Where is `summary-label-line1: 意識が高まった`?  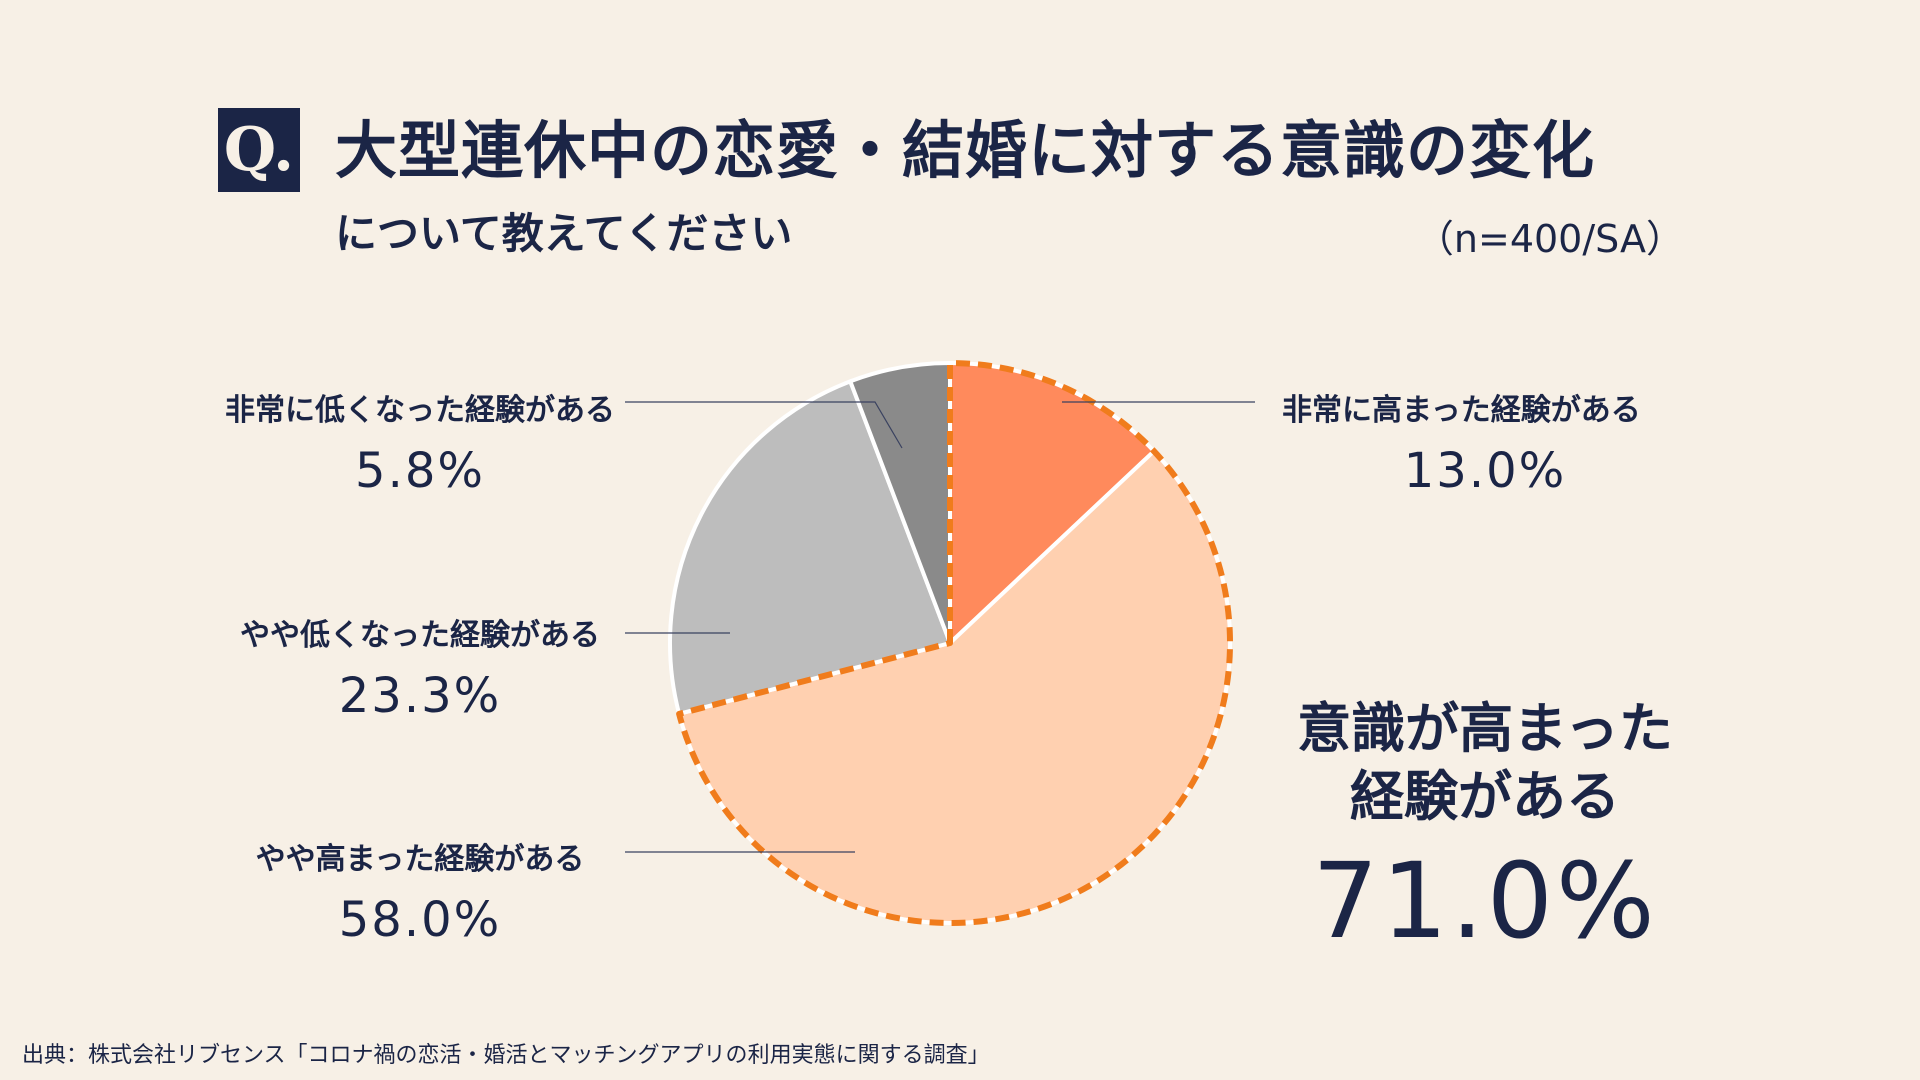 summary-label-line1: 意識が高まった is located at coordinates (1485, 728).